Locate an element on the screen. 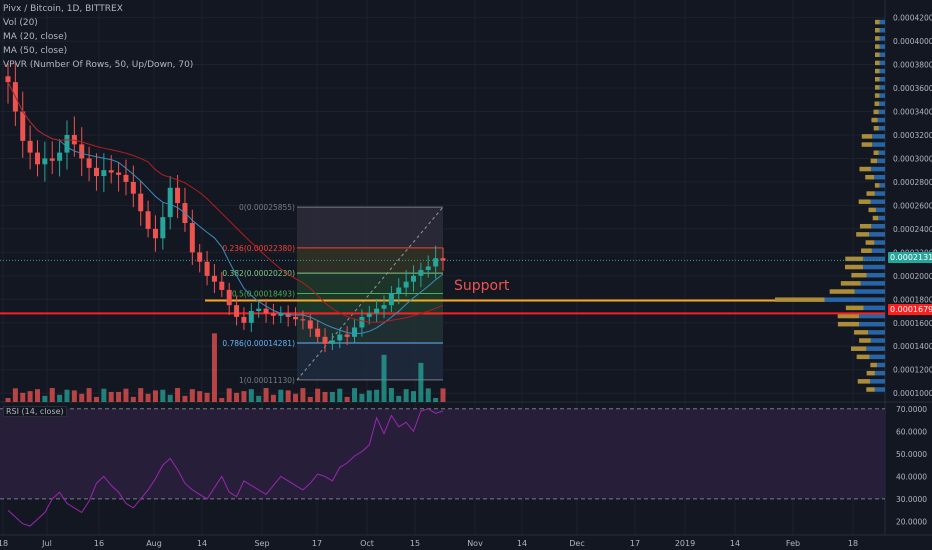 This screenshot has height=550, width=932. fib-label: 0.5(0.00018493) is located at coordinates (263, 294).